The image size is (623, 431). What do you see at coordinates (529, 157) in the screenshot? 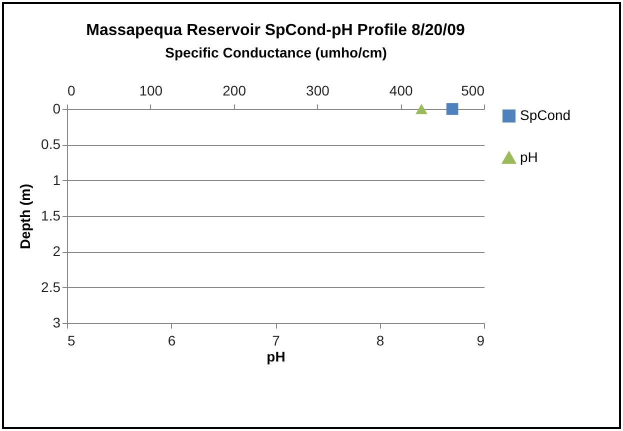
I see `legend-label: pH` at bounding box center [529, 157].